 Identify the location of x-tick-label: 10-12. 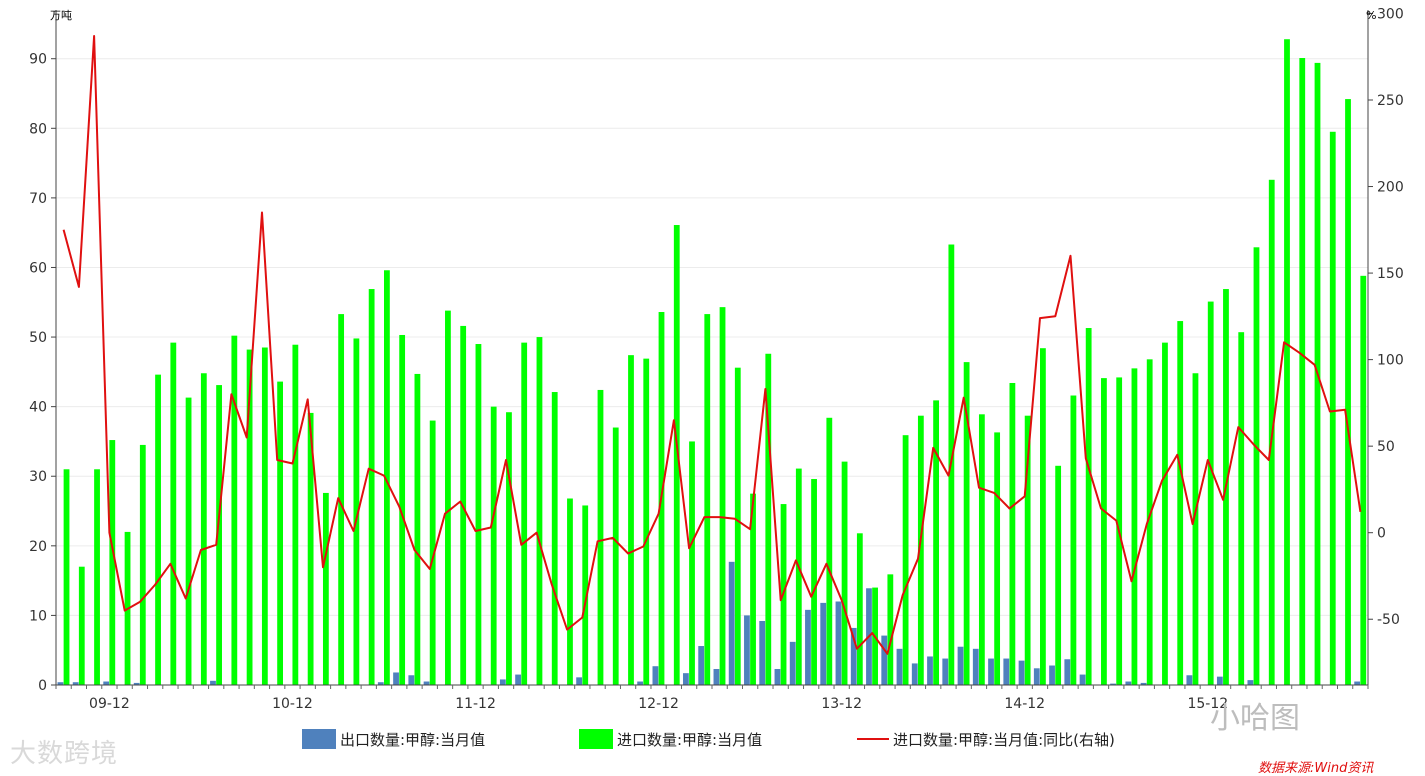
(292, 704).